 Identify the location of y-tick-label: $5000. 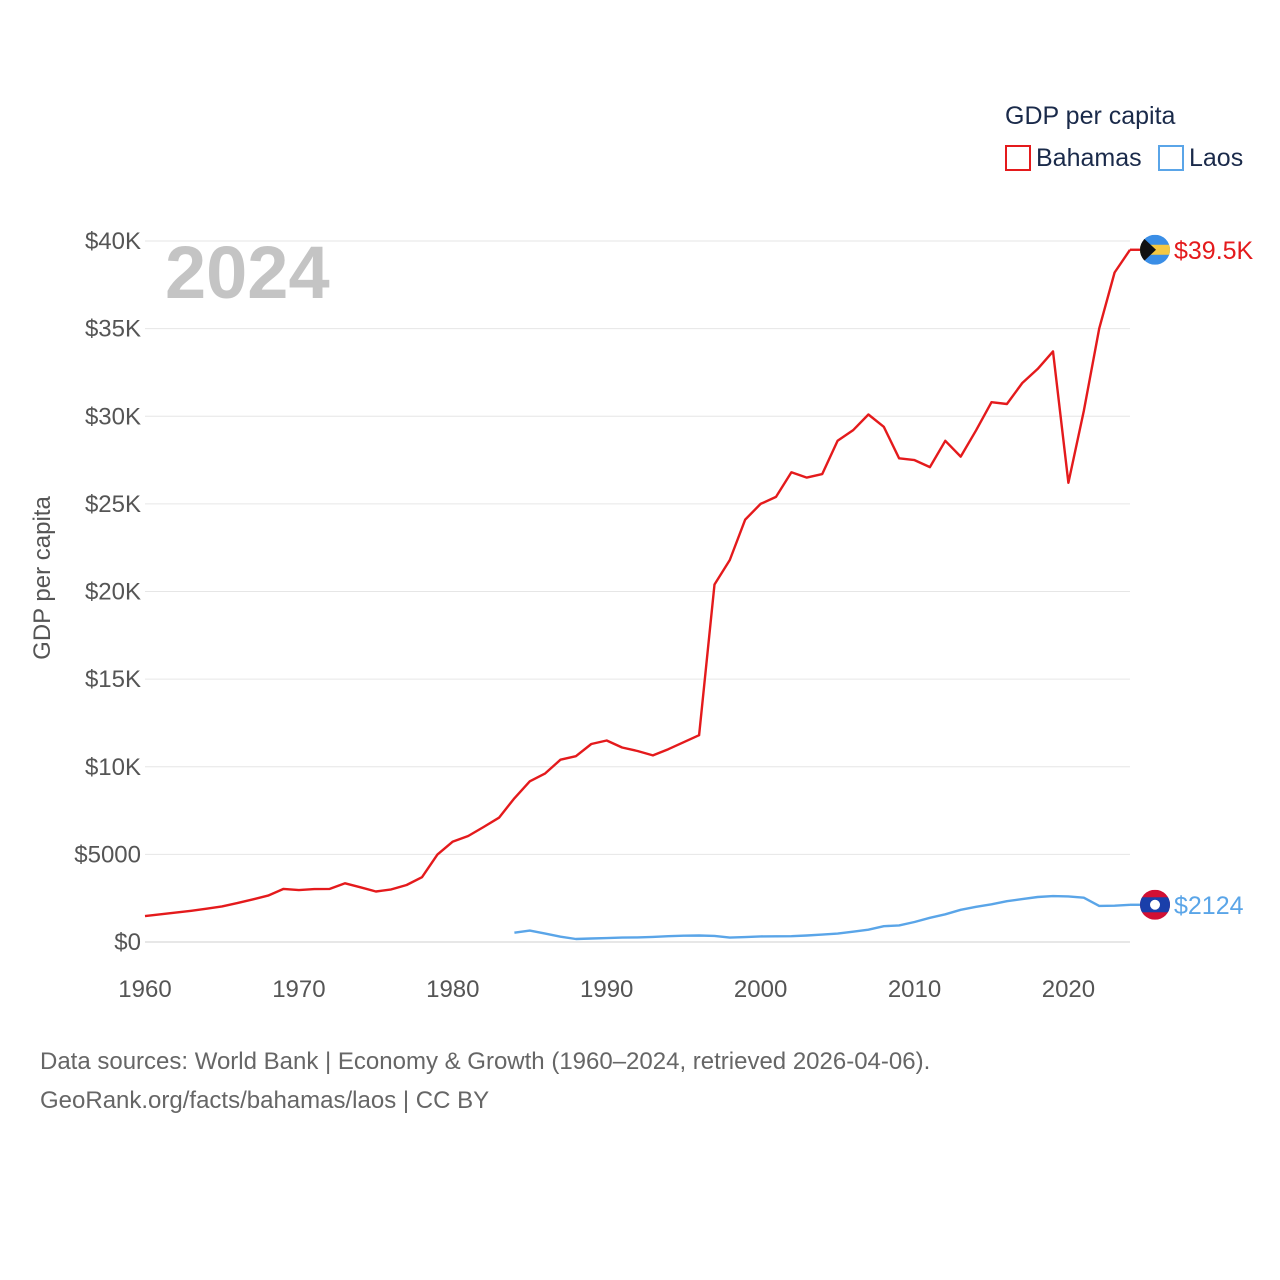
(107, 854).